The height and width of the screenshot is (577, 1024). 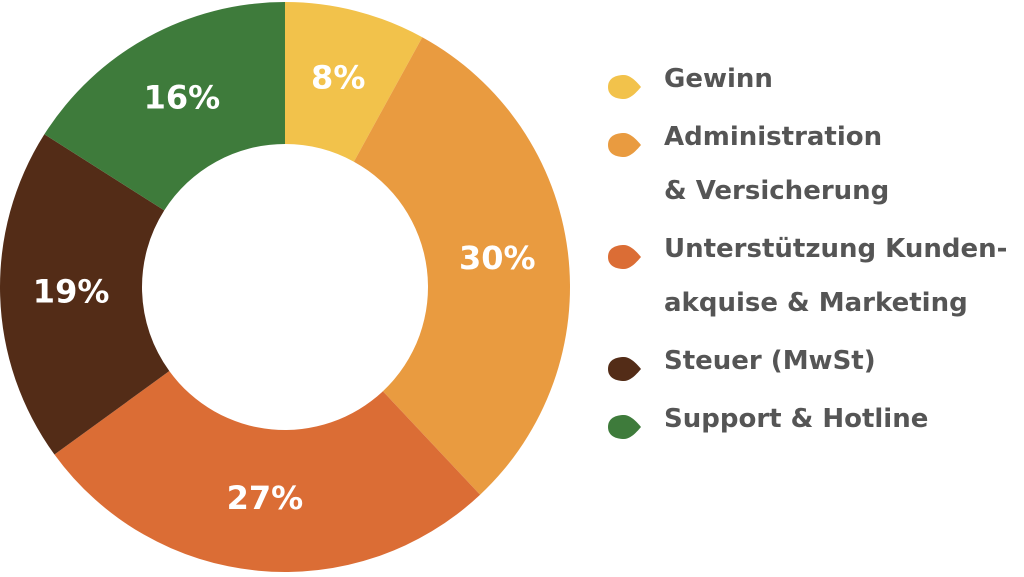 I want to click on value-label: 19%, so click(x=71, y=292).